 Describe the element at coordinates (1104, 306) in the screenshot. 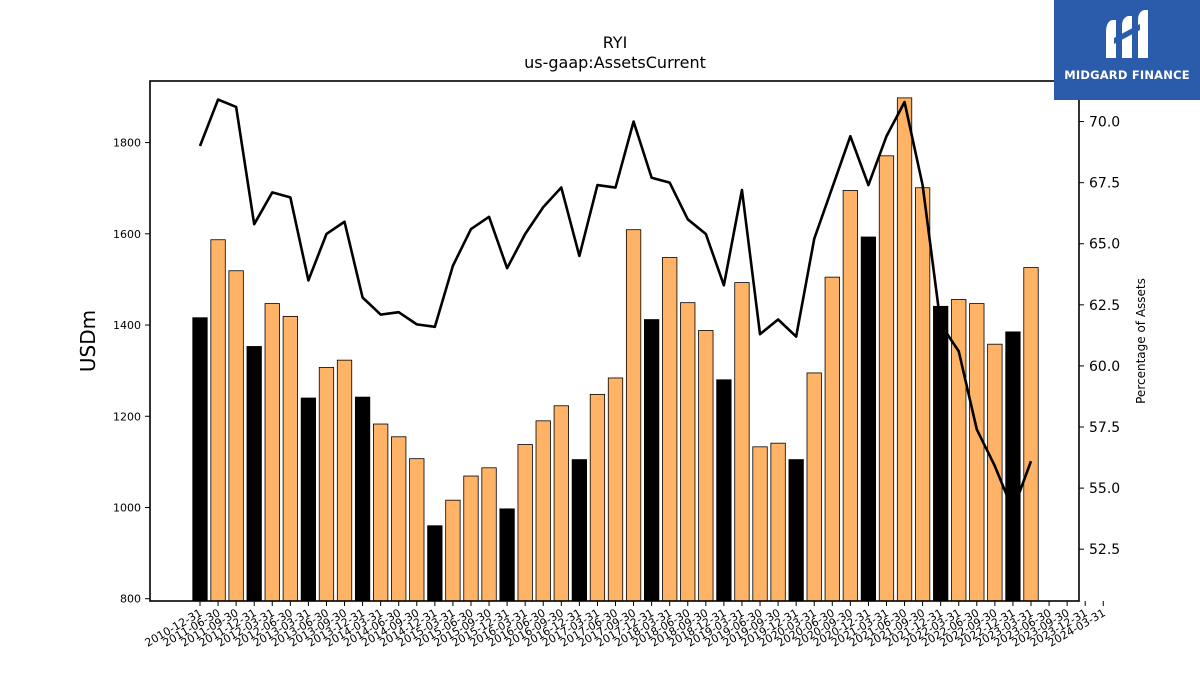

I see `y2-tick-label: 62.5` at that location.